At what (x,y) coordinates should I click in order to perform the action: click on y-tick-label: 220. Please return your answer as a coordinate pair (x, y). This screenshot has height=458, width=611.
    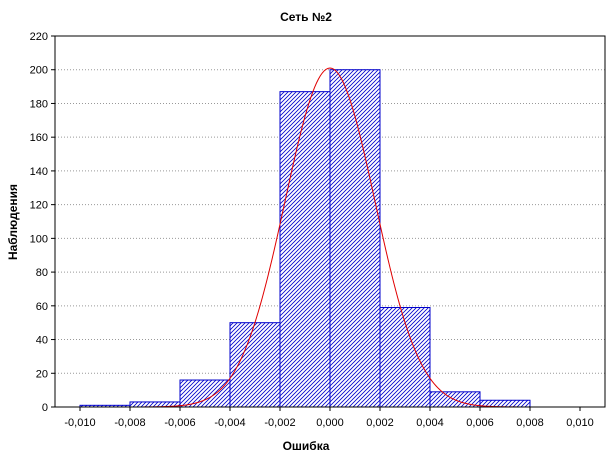
    Looking at the image, I should click on (39, 37).